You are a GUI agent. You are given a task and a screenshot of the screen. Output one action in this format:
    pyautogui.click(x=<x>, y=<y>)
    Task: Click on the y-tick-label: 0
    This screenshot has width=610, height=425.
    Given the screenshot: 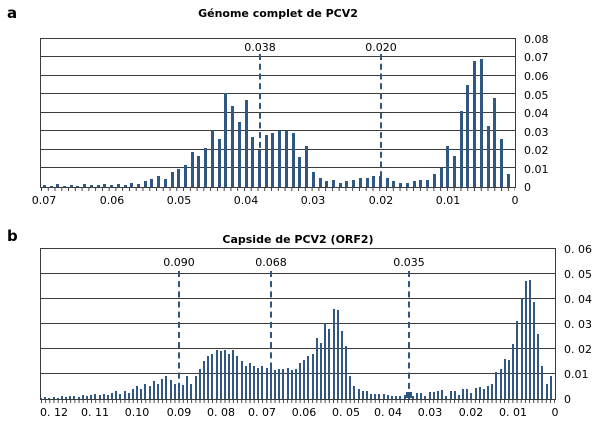 What is the action you would take?
    pyautogui.click(x=527, y=187)
    